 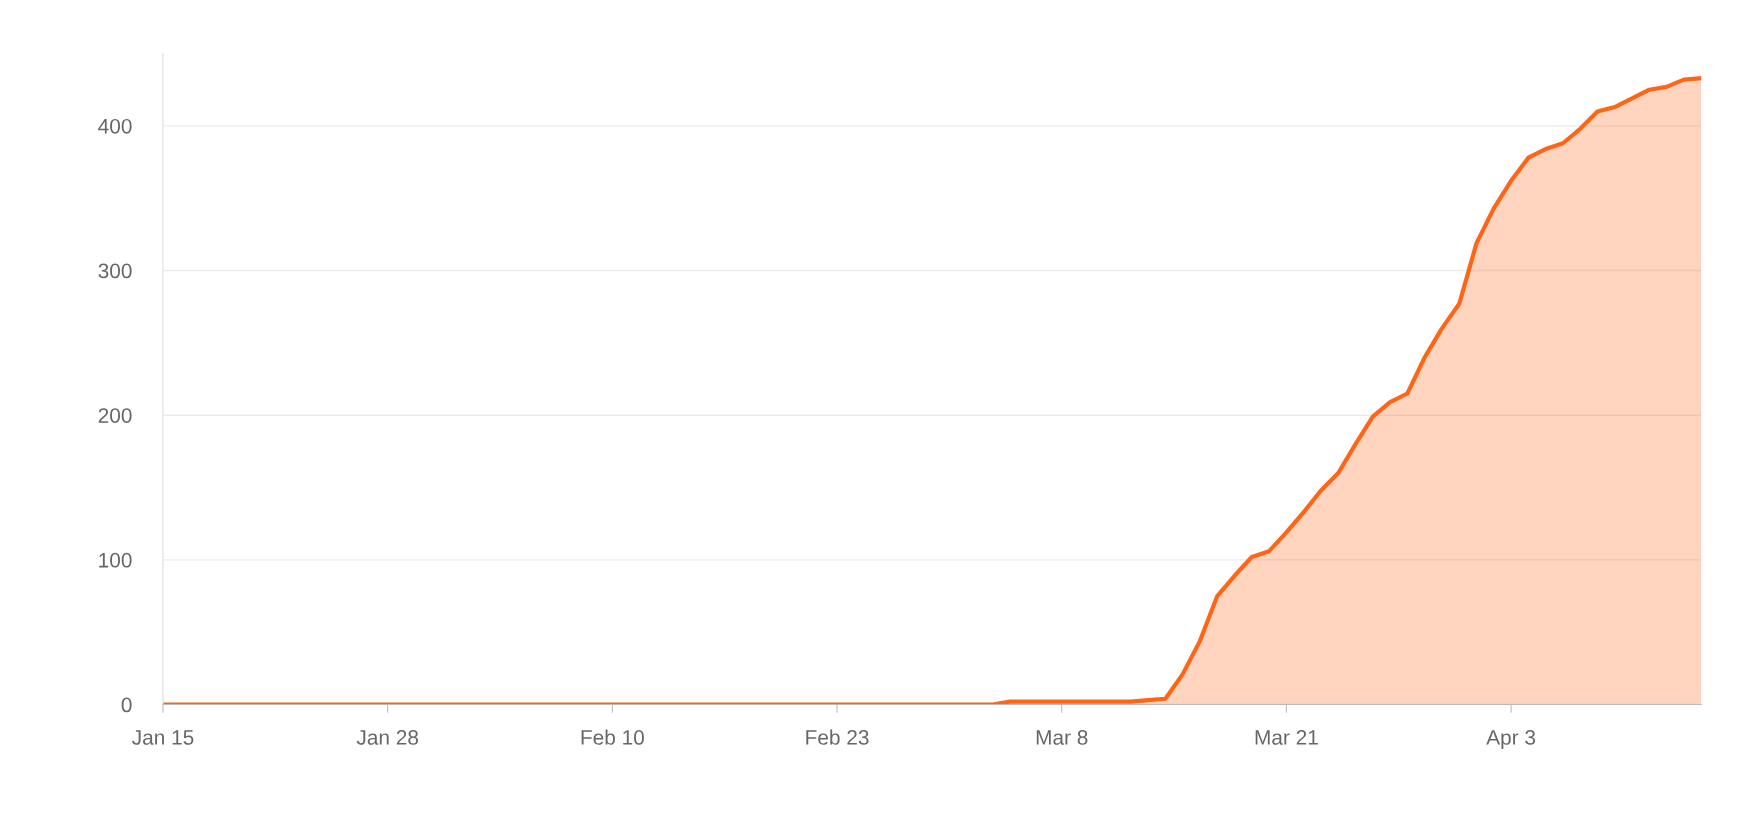 What do you see at coordinates (1286, 737) in the screenshot?
I see `x-tick-label: Mar 21` at bounding box center [1286, 737].